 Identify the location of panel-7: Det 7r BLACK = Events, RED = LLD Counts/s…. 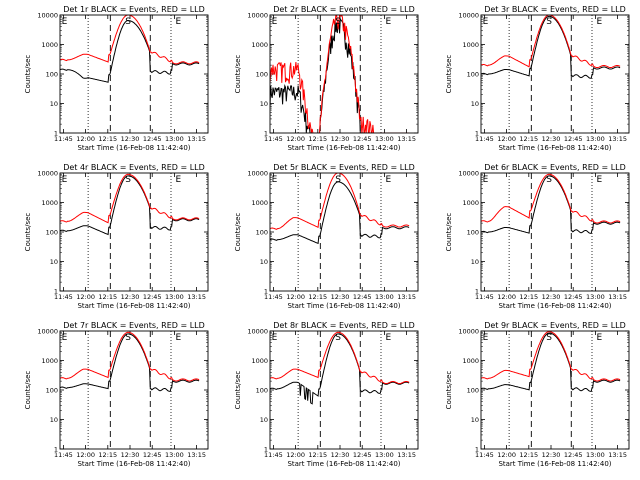
(116, 394).